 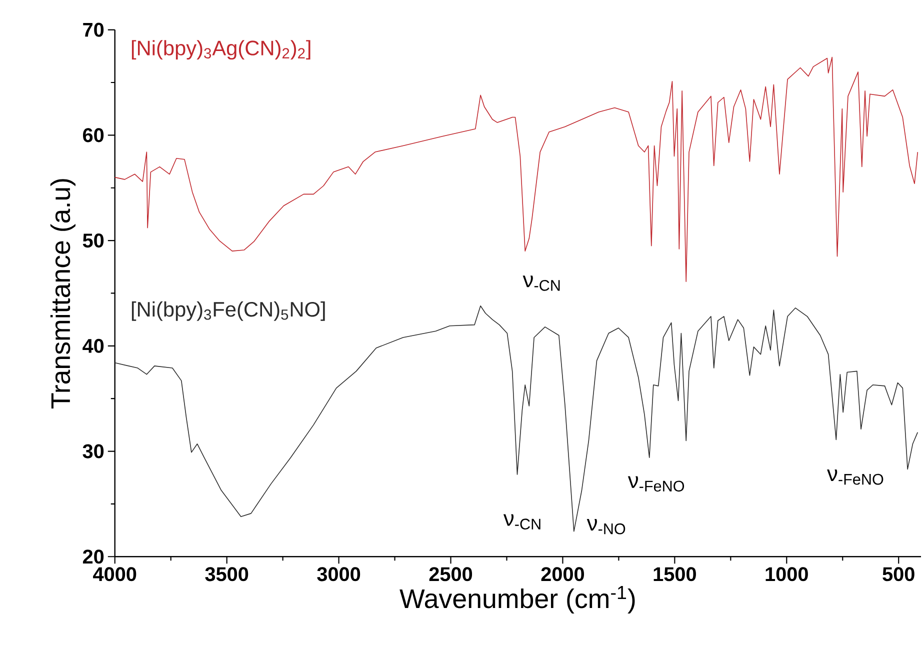 What do you see at coordinates (93, 240) in the screenshot?
I see `y-tick-label: 50` at bounding box center [93, 240].